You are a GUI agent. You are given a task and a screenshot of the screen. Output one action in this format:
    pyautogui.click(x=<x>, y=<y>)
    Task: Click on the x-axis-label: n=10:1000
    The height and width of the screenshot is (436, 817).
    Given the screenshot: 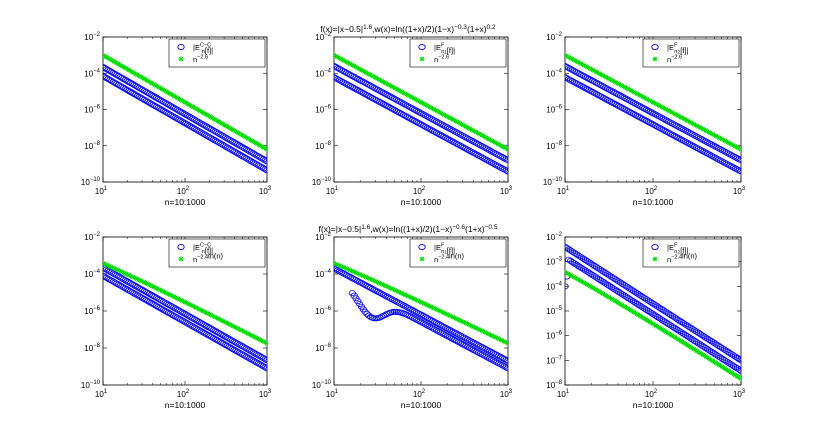 What is the action you would take?
    pyautogui.click(x=421, y=405)
    